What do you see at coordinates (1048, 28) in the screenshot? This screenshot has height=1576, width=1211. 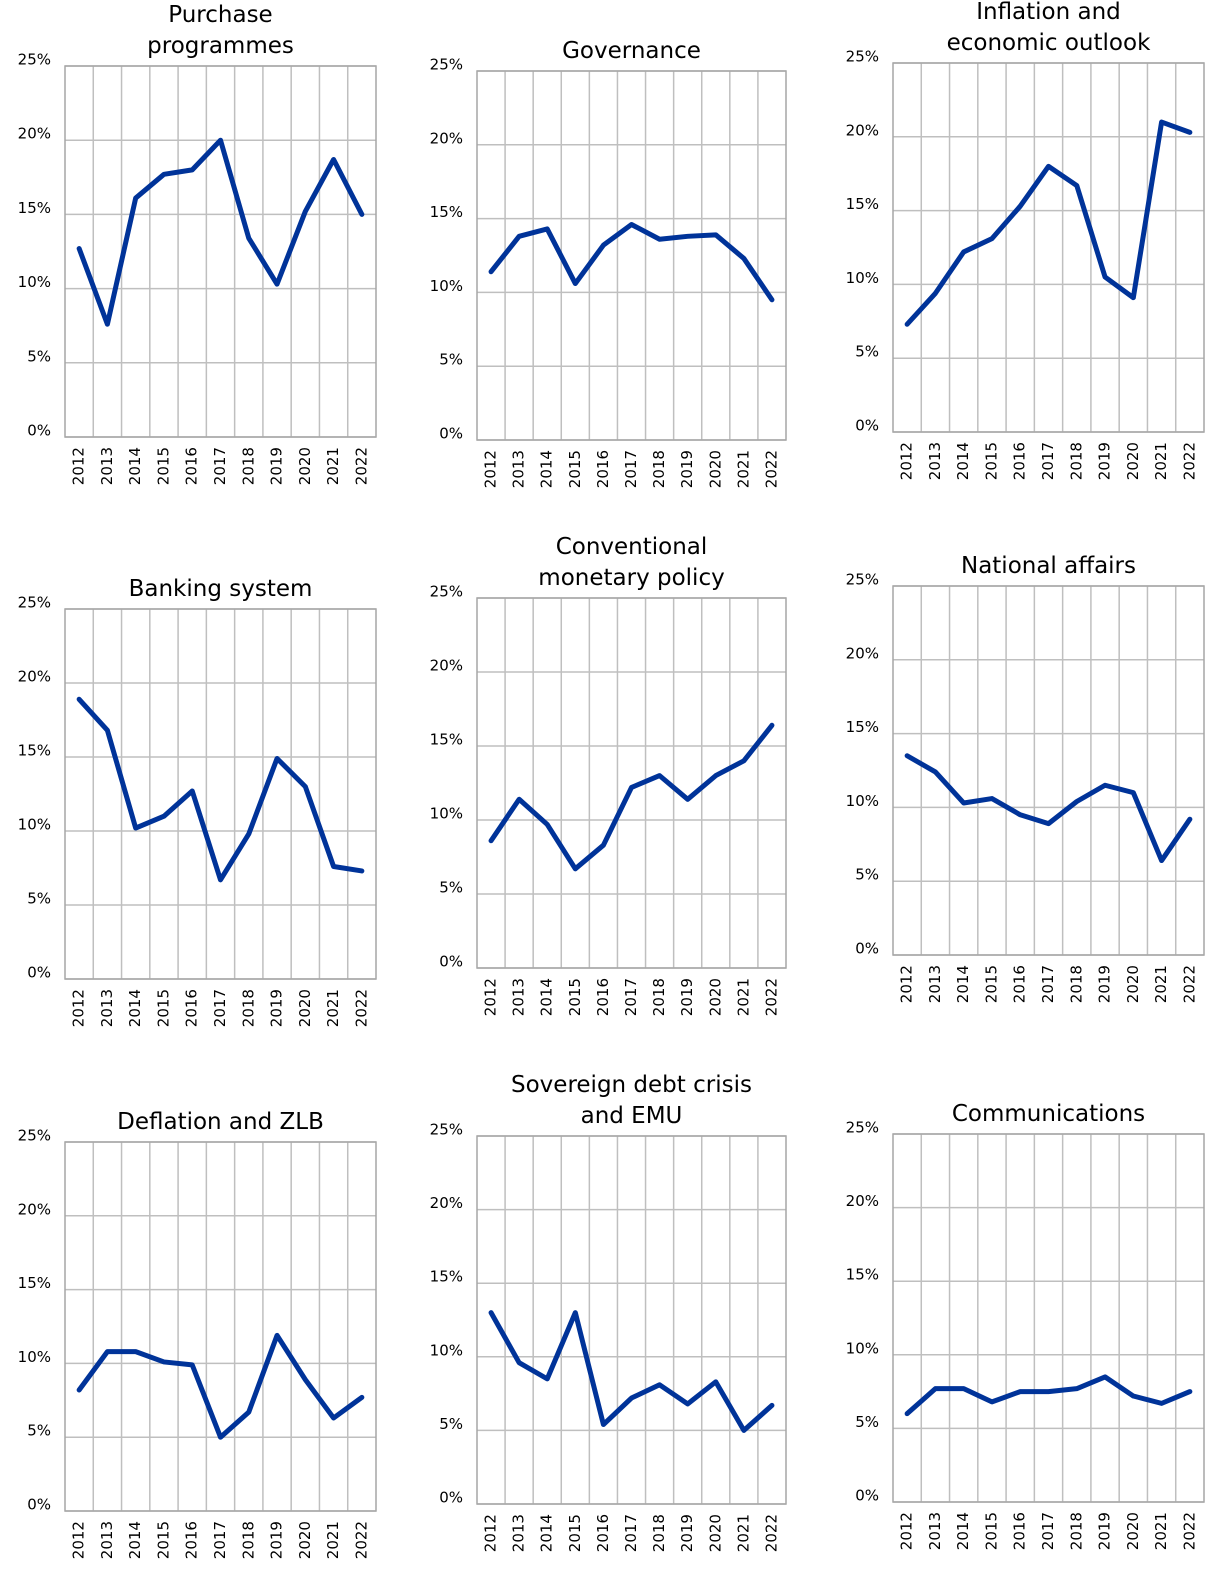 I see `chart-title: Inflation and economic outlook` at bounding box center [1048, 28].